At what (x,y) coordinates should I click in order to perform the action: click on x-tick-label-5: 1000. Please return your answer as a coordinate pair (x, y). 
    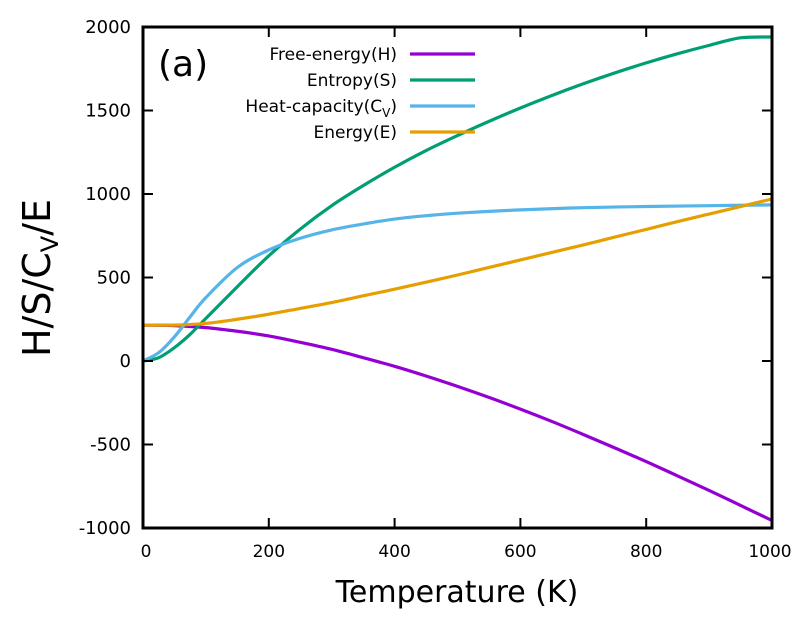
    Looking at the image, I should click on (769, 552).